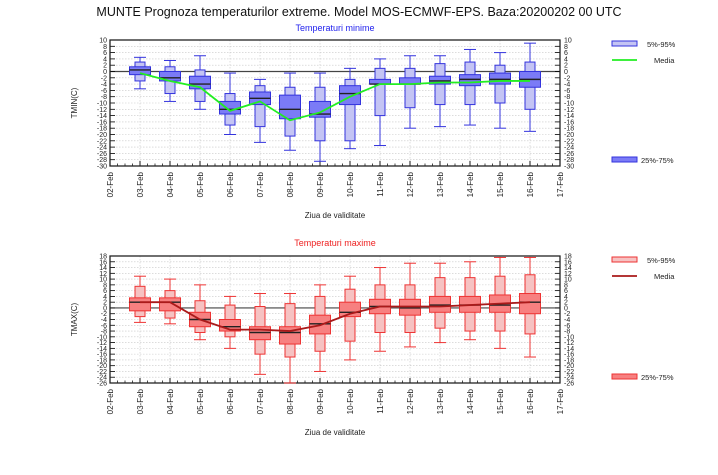  Describe the element at coordinates (440, 184) in the screenshot. I see `x-tick-label: 13-Feb` at that location.